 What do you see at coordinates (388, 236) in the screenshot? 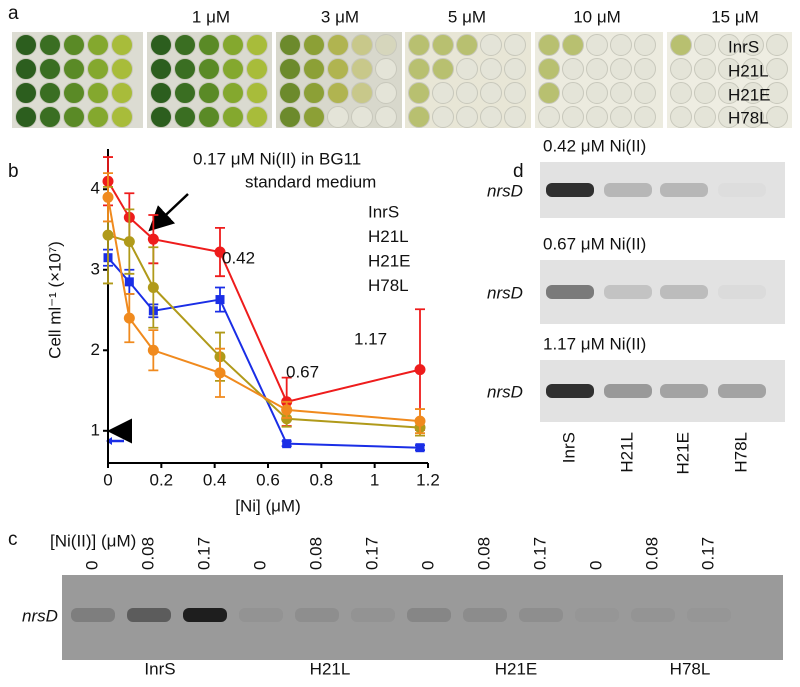
I see `legend-label: H21L` at bounding box center [388, 236].